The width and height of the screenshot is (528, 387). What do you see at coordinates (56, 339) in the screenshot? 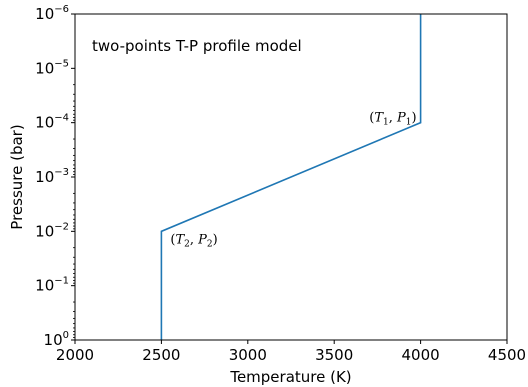
I see `y-tick-label: 10⁰` at bounding box center [56, 339].